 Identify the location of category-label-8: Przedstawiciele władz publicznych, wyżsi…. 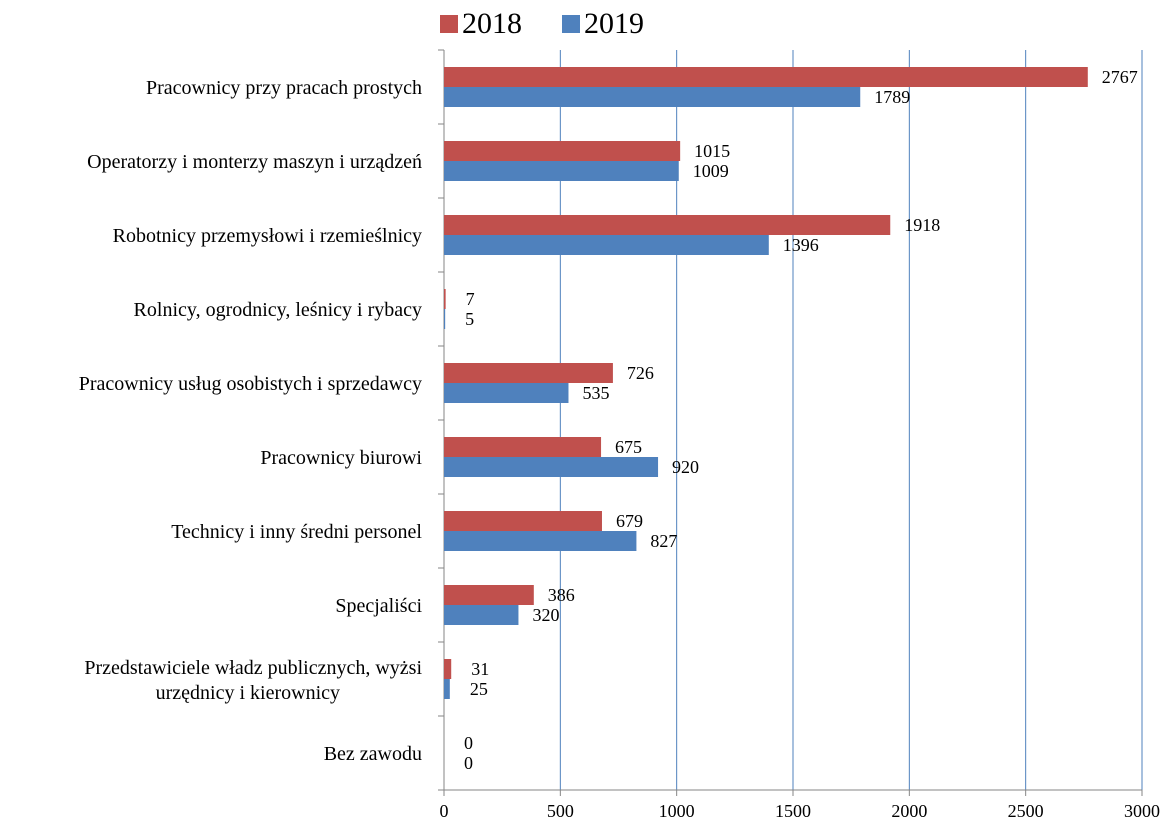
(253, 680).